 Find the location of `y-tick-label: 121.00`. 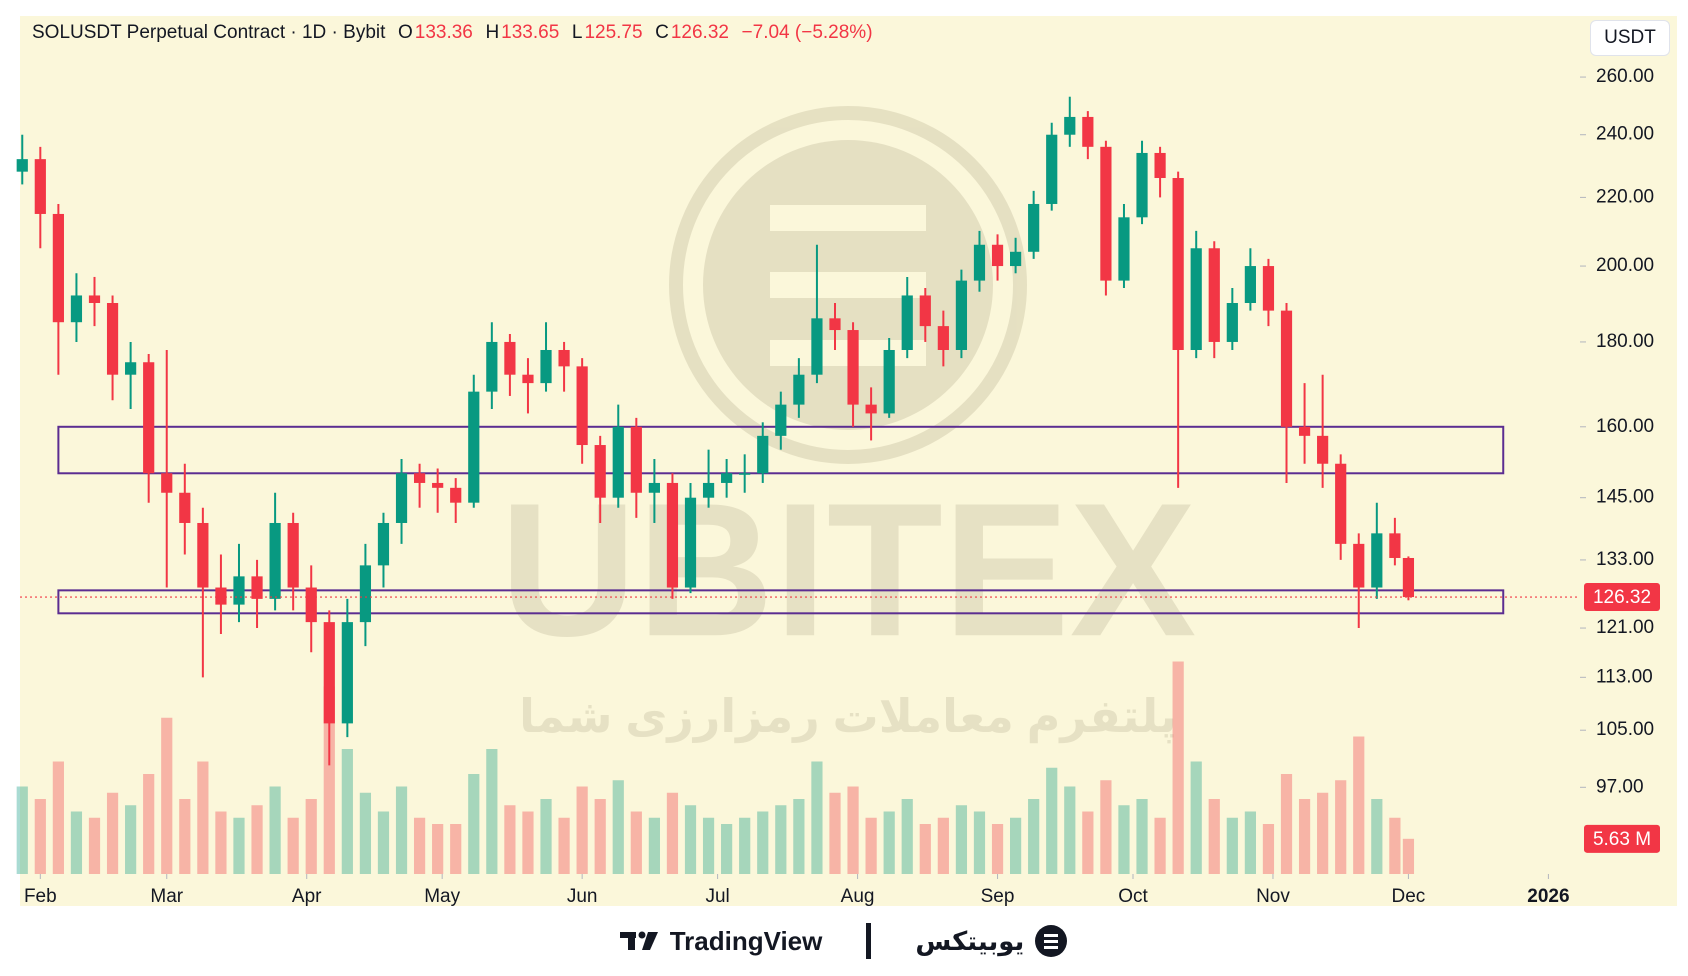

y-tick-label: 121.00 is located at coordinates (1625, 627).